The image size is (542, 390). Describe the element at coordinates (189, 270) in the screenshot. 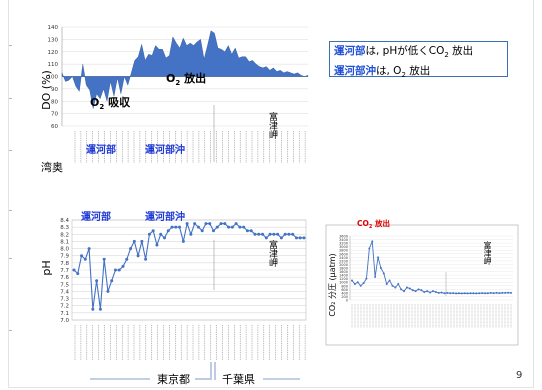

I see `ph-plot-border` at that location.